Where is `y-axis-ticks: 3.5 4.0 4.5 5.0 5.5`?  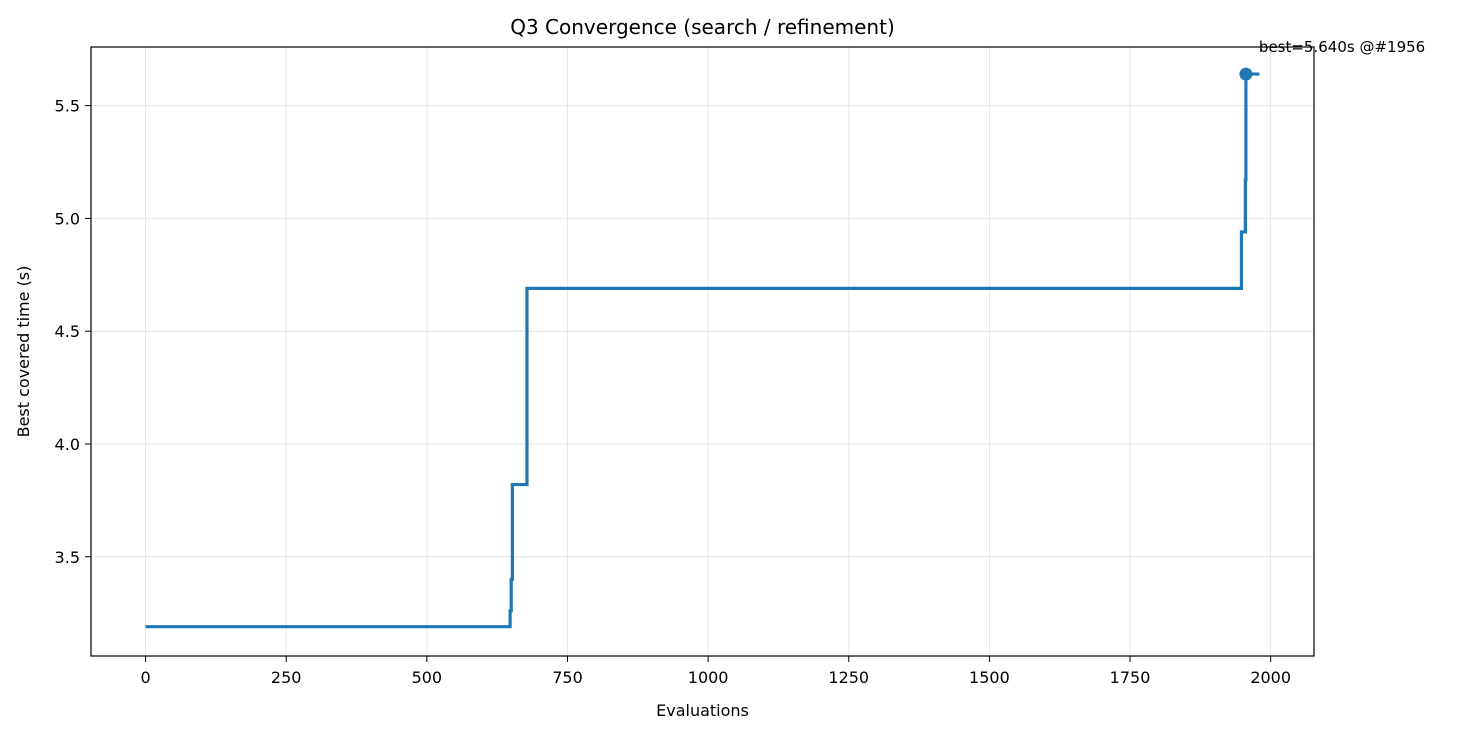
y-axis-ticks: 3.5 4.0 4.5 5.0 5.5 is located at coordinates (73, 332).